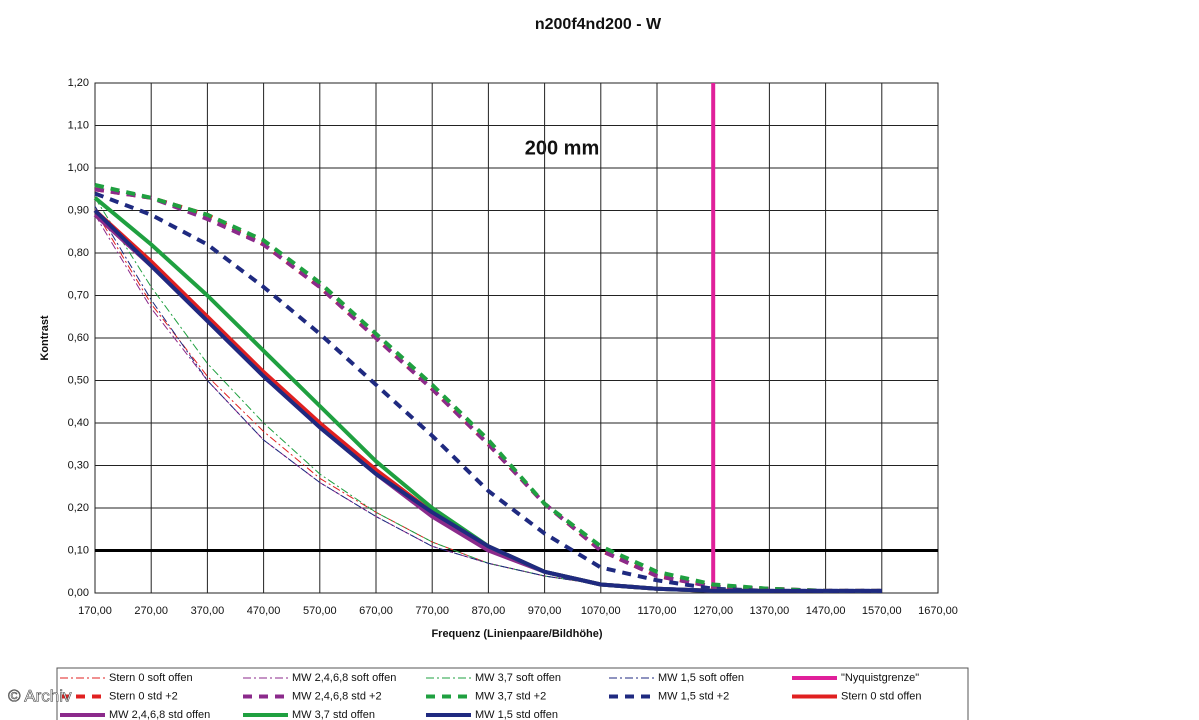  I want to click on watermark: © Archiv, so click(40, 695).